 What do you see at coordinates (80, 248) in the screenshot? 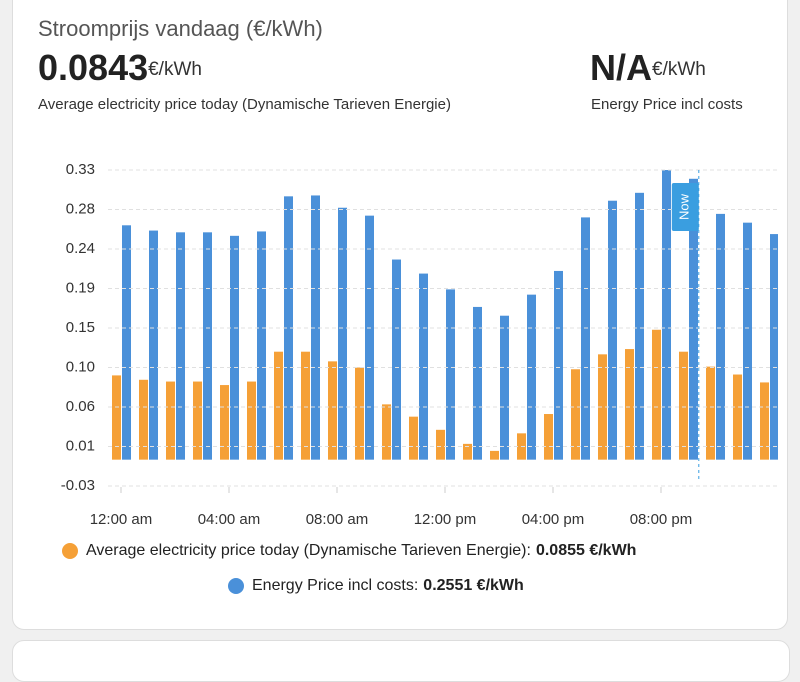
I see `y-tick-label: 0.24` at bounding box center [80, 248].